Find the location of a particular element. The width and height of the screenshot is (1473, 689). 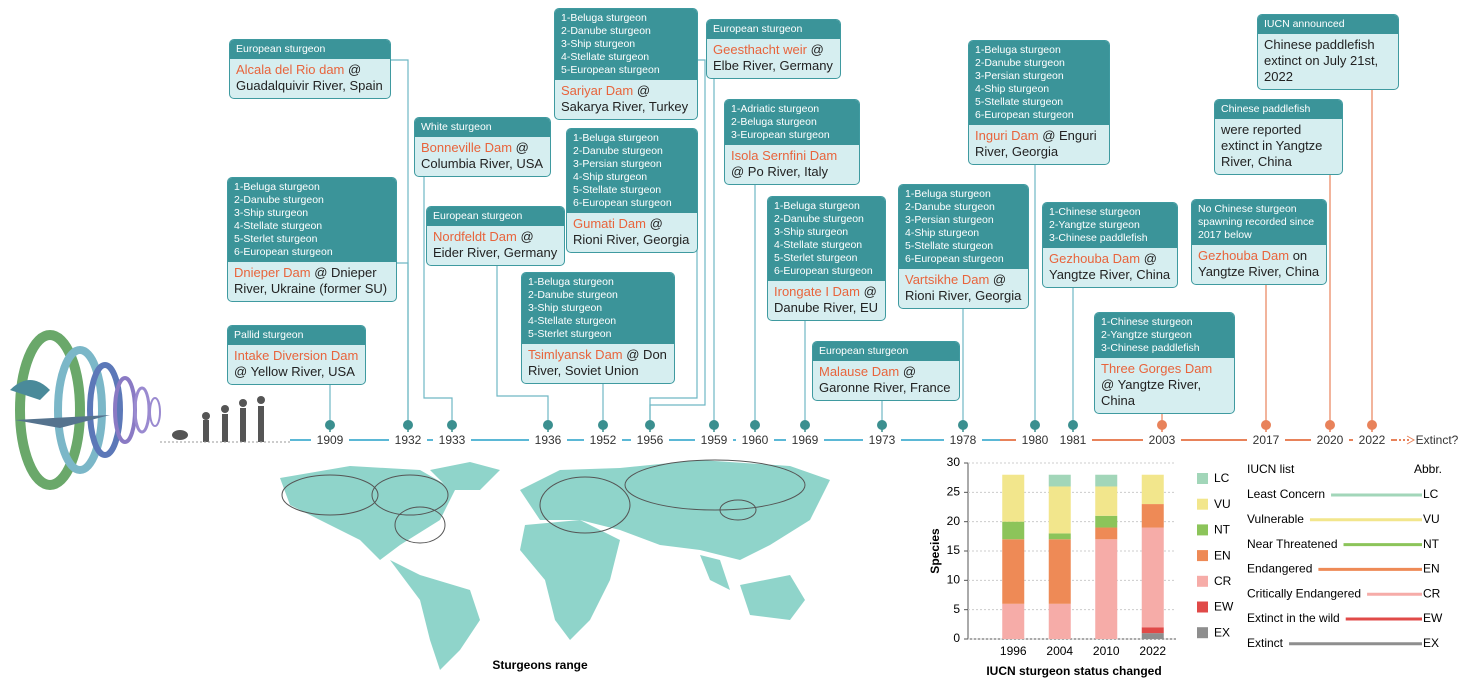

iucn-abbr: VU is located at coordinates (1431, 519).